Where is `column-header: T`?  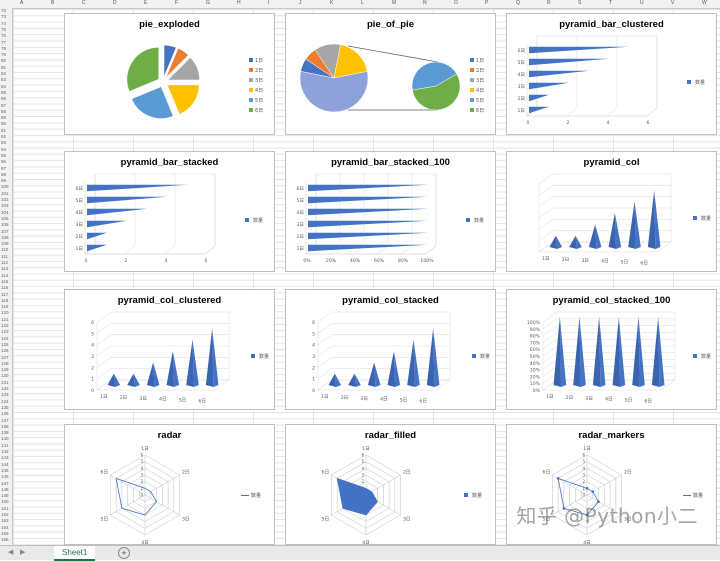 column-header: T is located at coordinates (611, 3).